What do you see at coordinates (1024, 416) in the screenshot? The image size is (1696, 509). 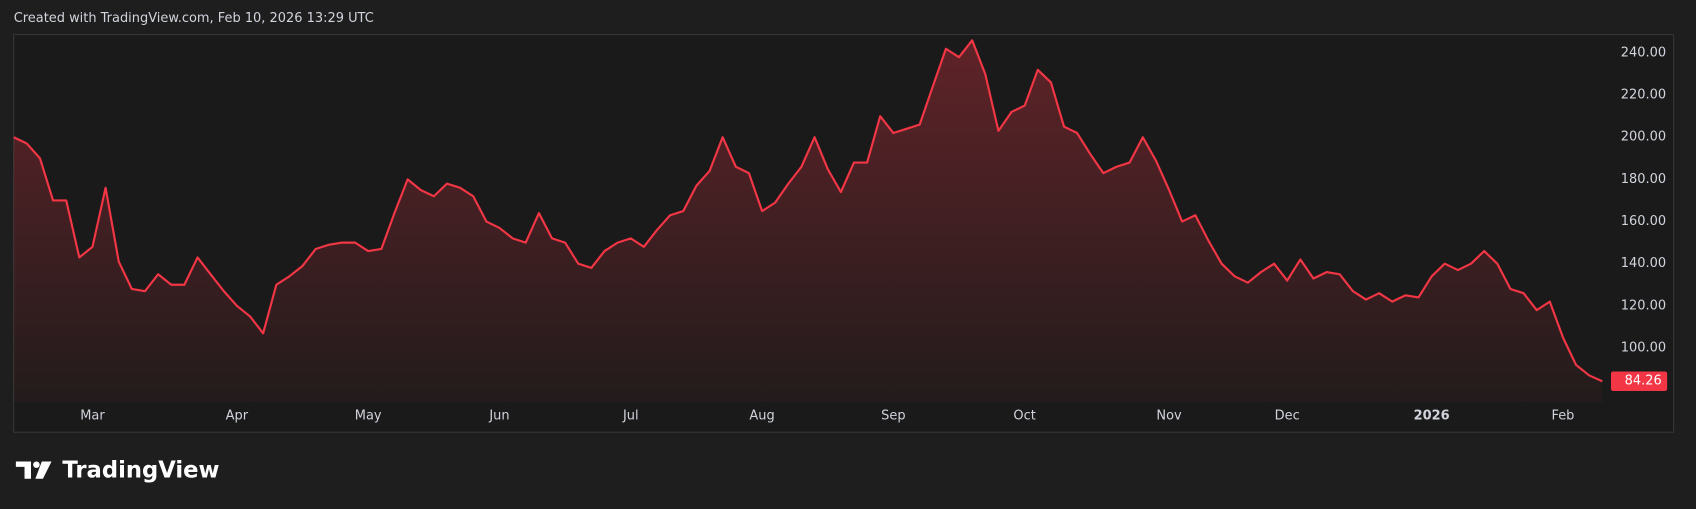 I see `x-tick-label: Oct` at bounding box center [1024, 416].